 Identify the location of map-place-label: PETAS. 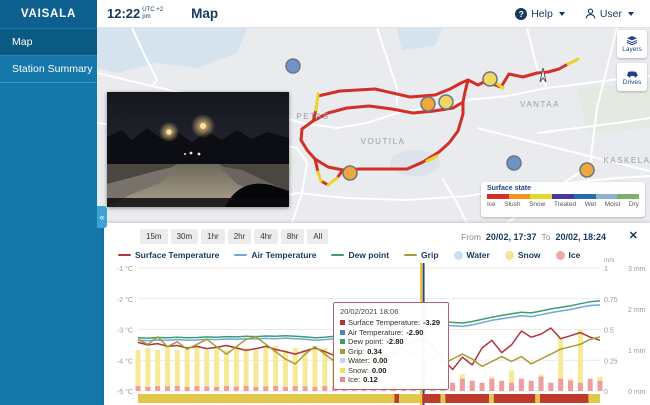
(312, 116).